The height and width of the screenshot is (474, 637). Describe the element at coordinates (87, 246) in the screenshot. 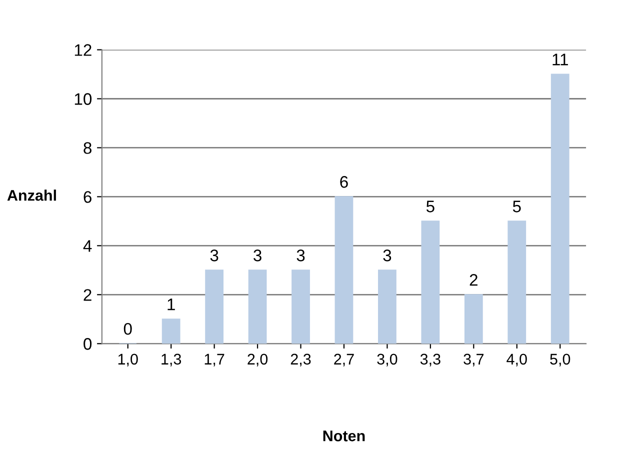

I see `y-tick-label: 4` at that location.